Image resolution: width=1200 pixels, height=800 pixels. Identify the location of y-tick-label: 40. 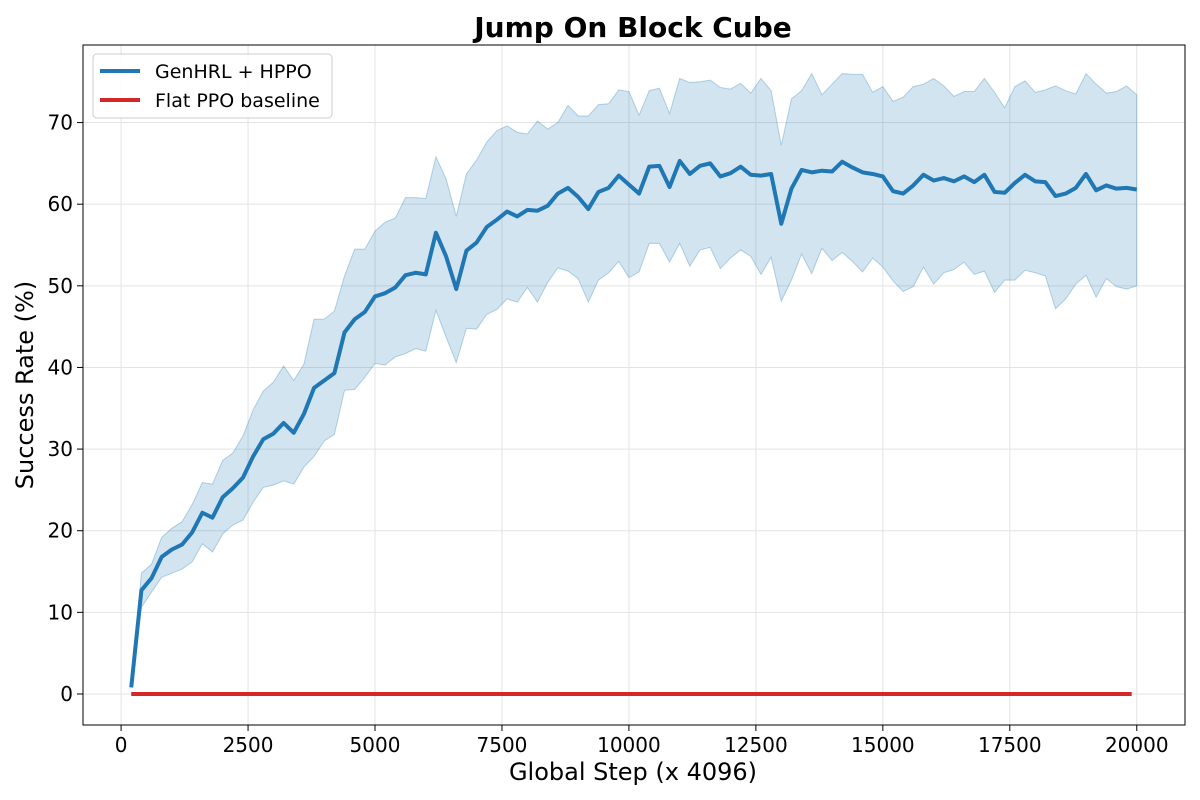
(60, 367).